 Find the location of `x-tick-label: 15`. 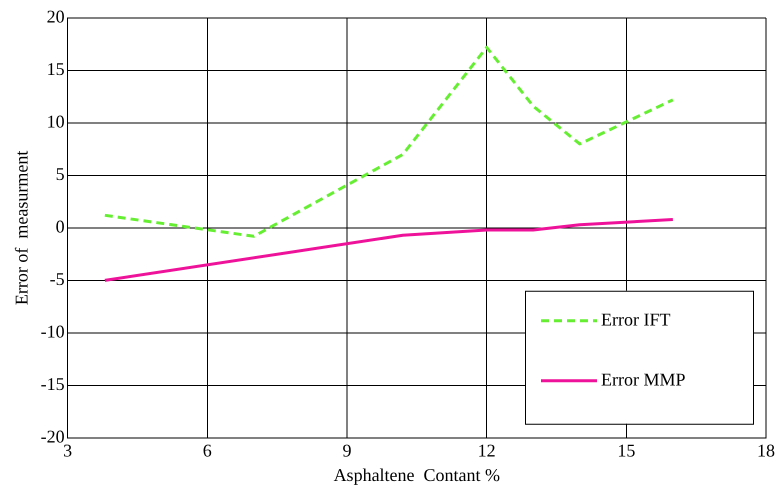

x-tick-label: 15 is located at coordinates (626, 450).